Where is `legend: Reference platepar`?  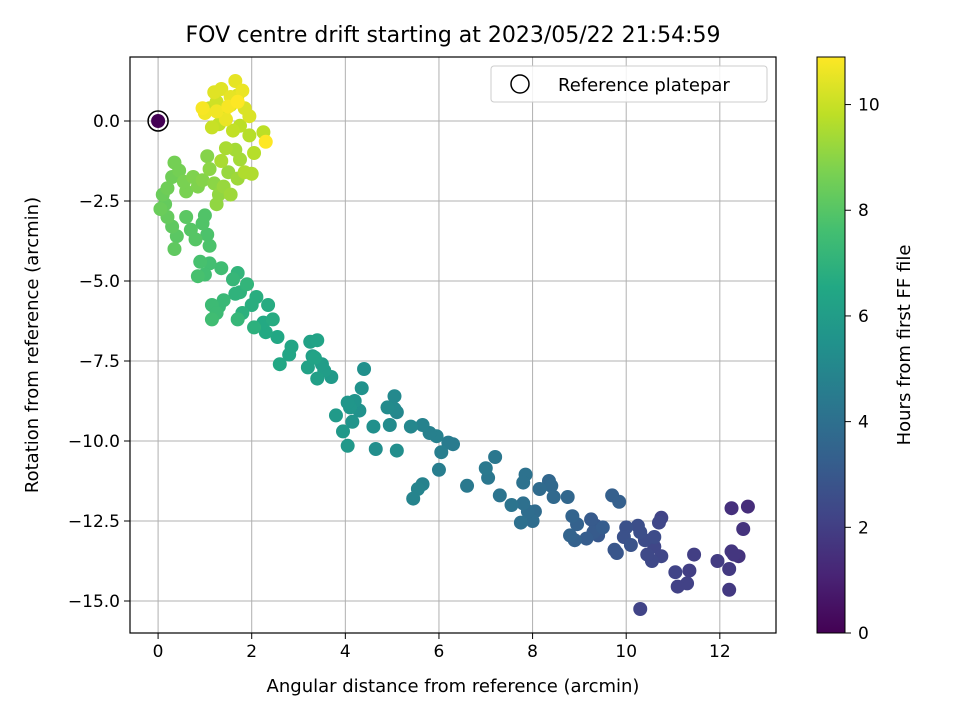
legend: Reference platepar is located at coordinates (629, 84).